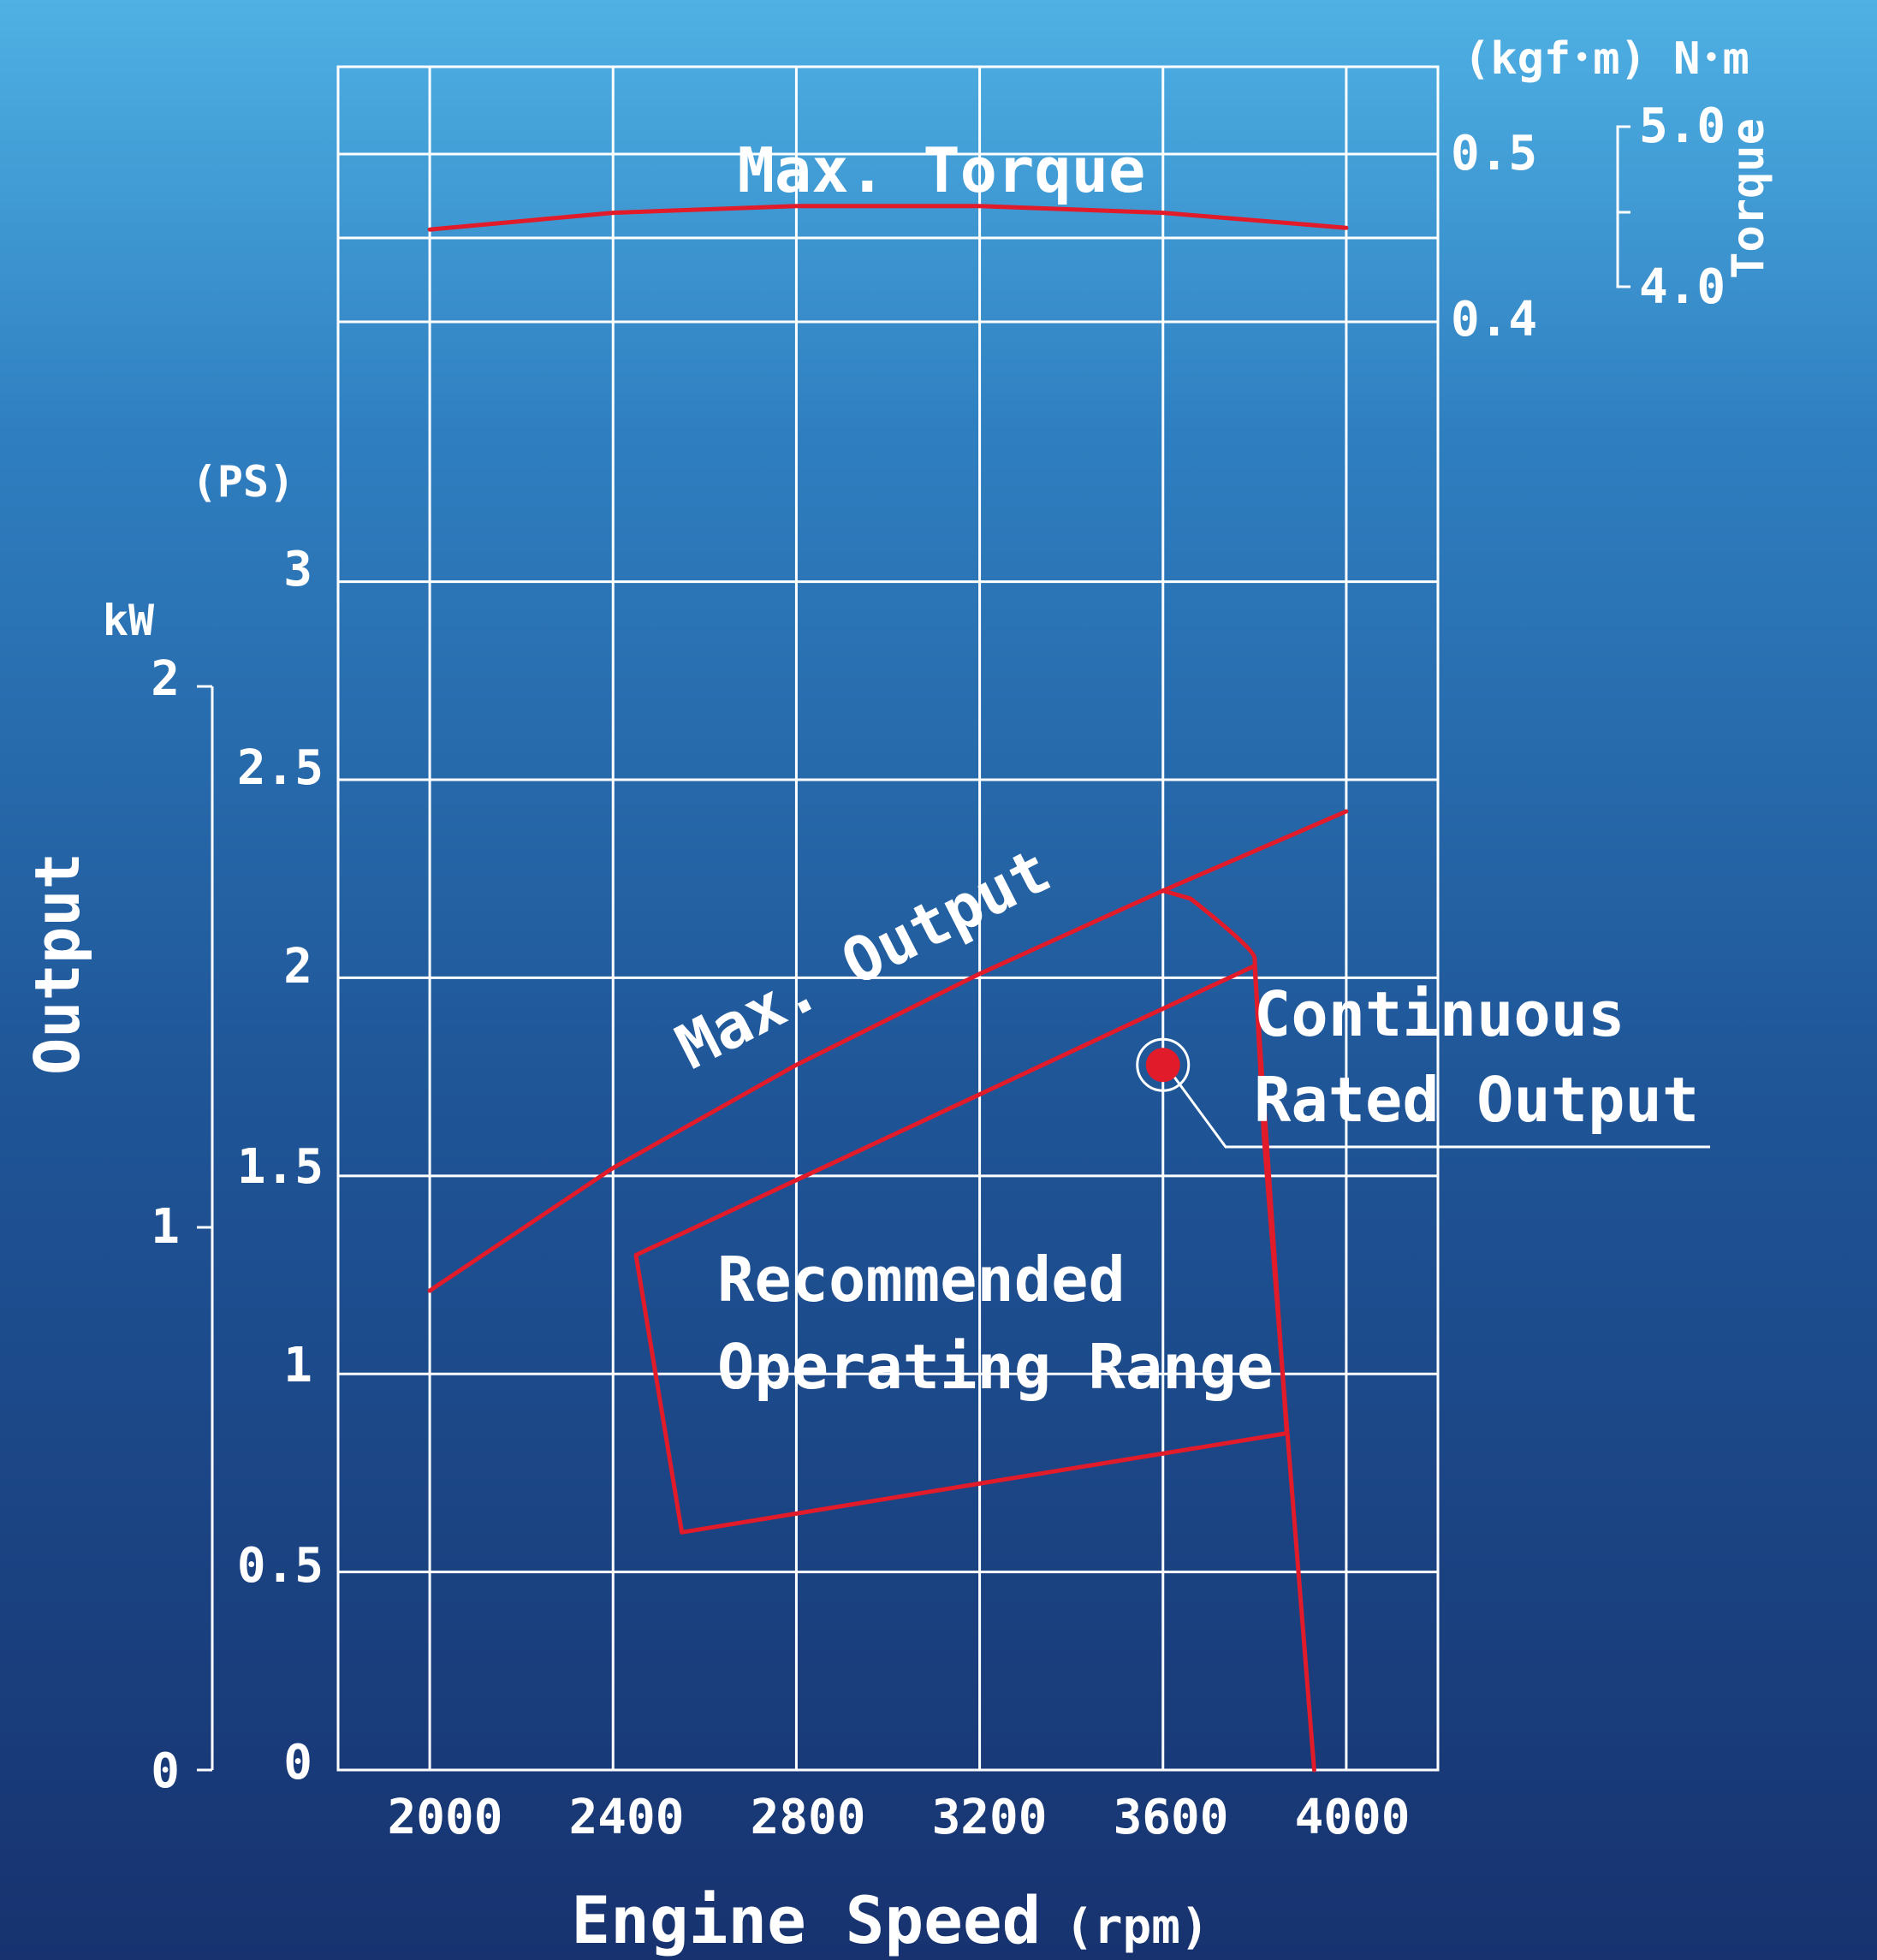  I want to click on kw-tick-label: 0, so click(165, 1771).